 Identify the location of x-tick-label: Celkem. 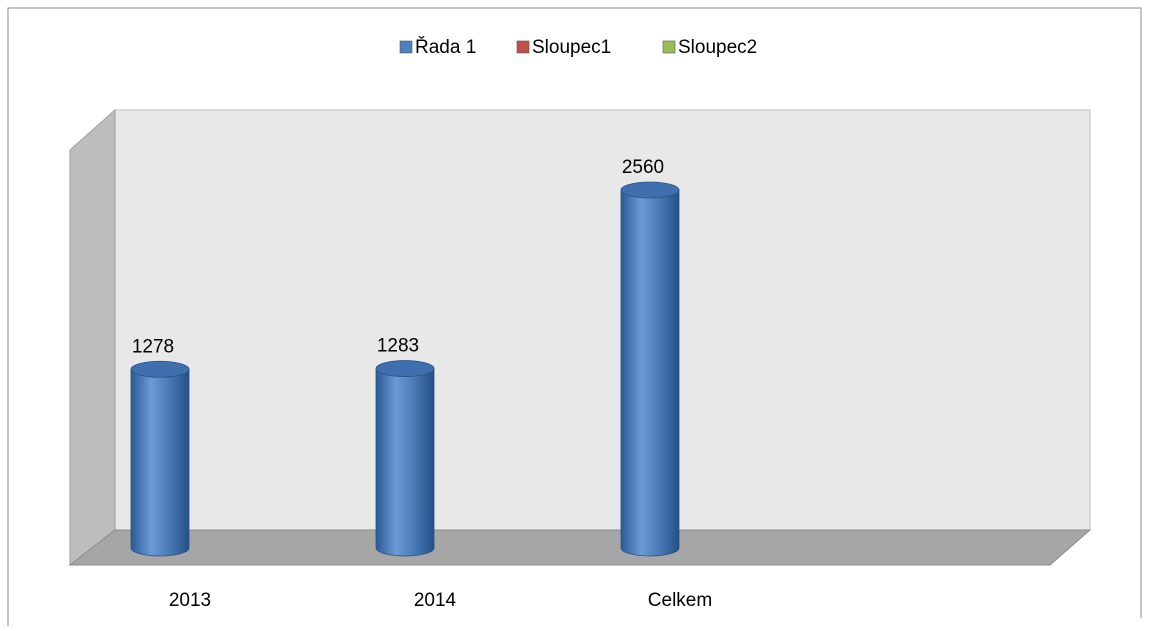
(680, 600).